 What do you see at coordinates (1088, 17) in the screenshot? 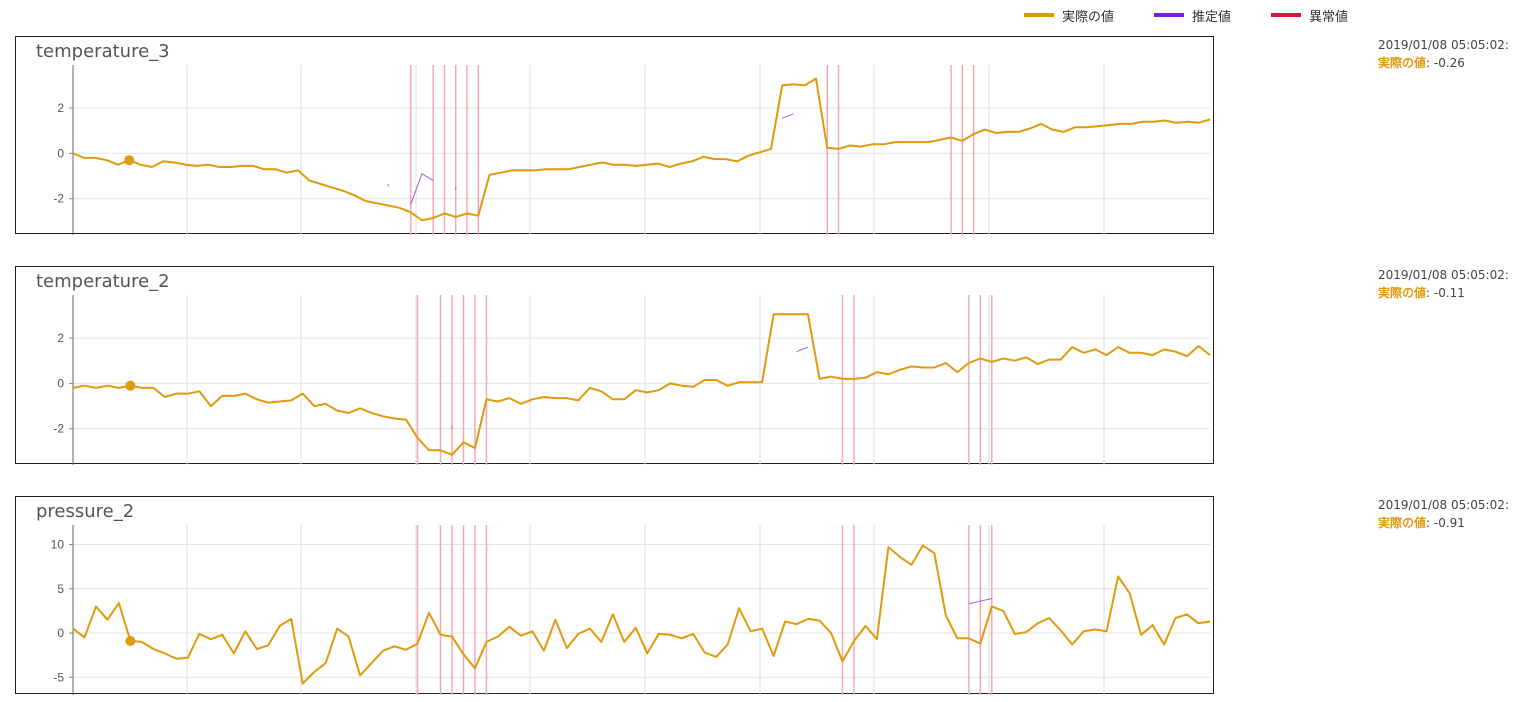
I see `legend-label-actual: 実際の値` at bounding box center [1088, 17].